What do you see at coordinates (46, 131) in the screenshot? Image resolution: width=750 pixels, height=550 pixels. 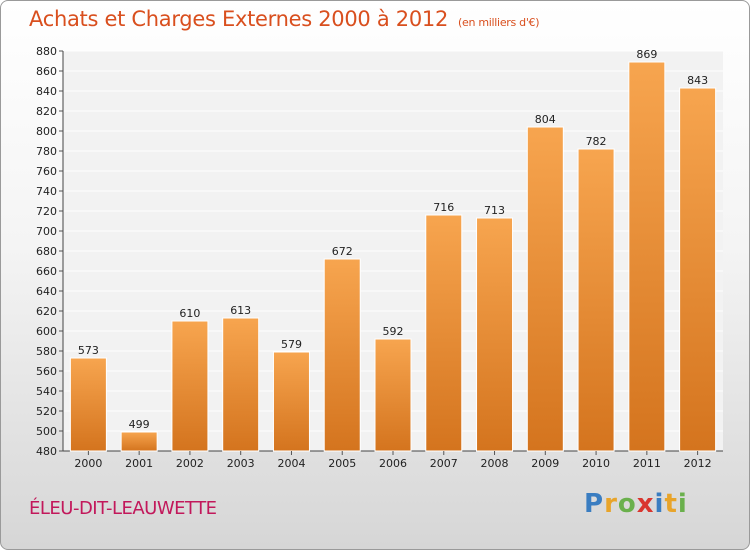 I see `y-tick-label: 800` at bounding box center [46, 131].